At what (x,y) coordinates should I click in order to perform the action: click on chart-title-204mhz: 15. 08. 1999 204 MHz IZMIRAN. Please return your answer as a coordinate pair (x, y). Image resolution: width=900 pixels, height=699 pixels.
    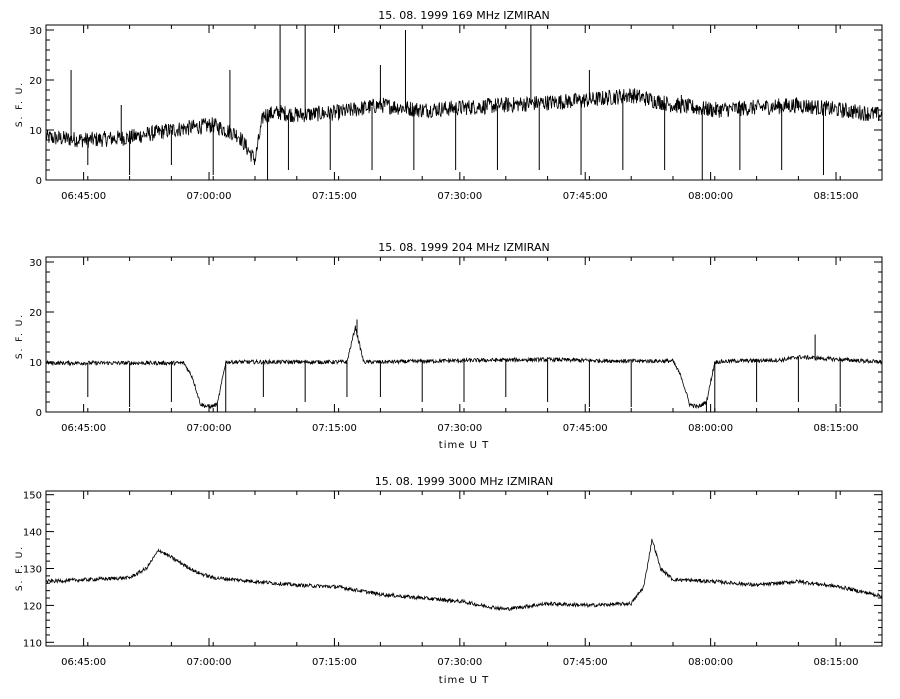
    Looking at the image, I should click on (463, 247).